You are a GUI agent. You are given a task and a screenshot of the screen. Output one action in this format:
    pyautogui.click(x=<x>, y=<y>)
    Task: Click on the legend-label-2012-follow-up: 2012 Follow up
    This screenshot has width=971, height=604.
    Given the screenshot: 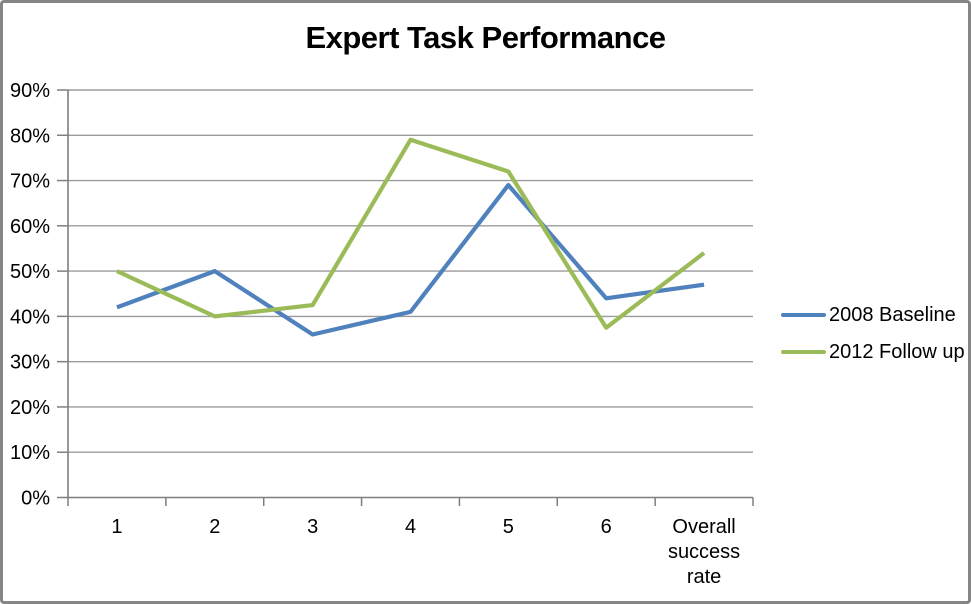 What is the action you would take?
    pyautogui.click(x=897, y=351)
    